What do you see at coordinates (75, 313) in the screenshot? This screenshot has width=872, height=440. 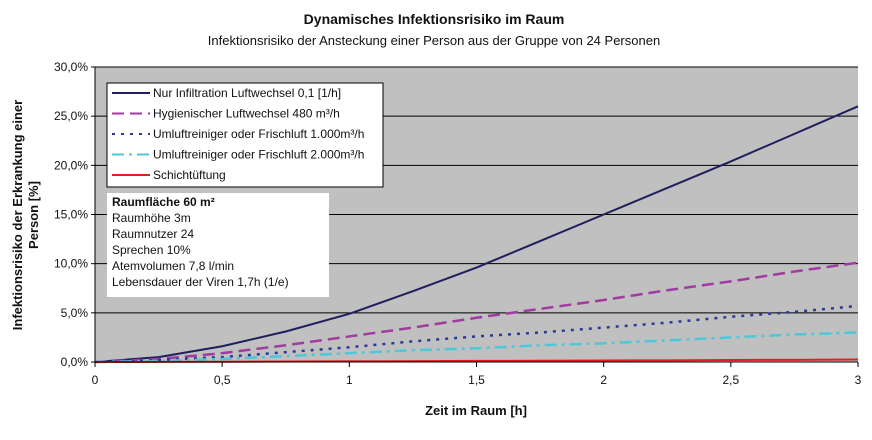 I see `y-tick-label: 5,0%` at bounding box center [75, 313].